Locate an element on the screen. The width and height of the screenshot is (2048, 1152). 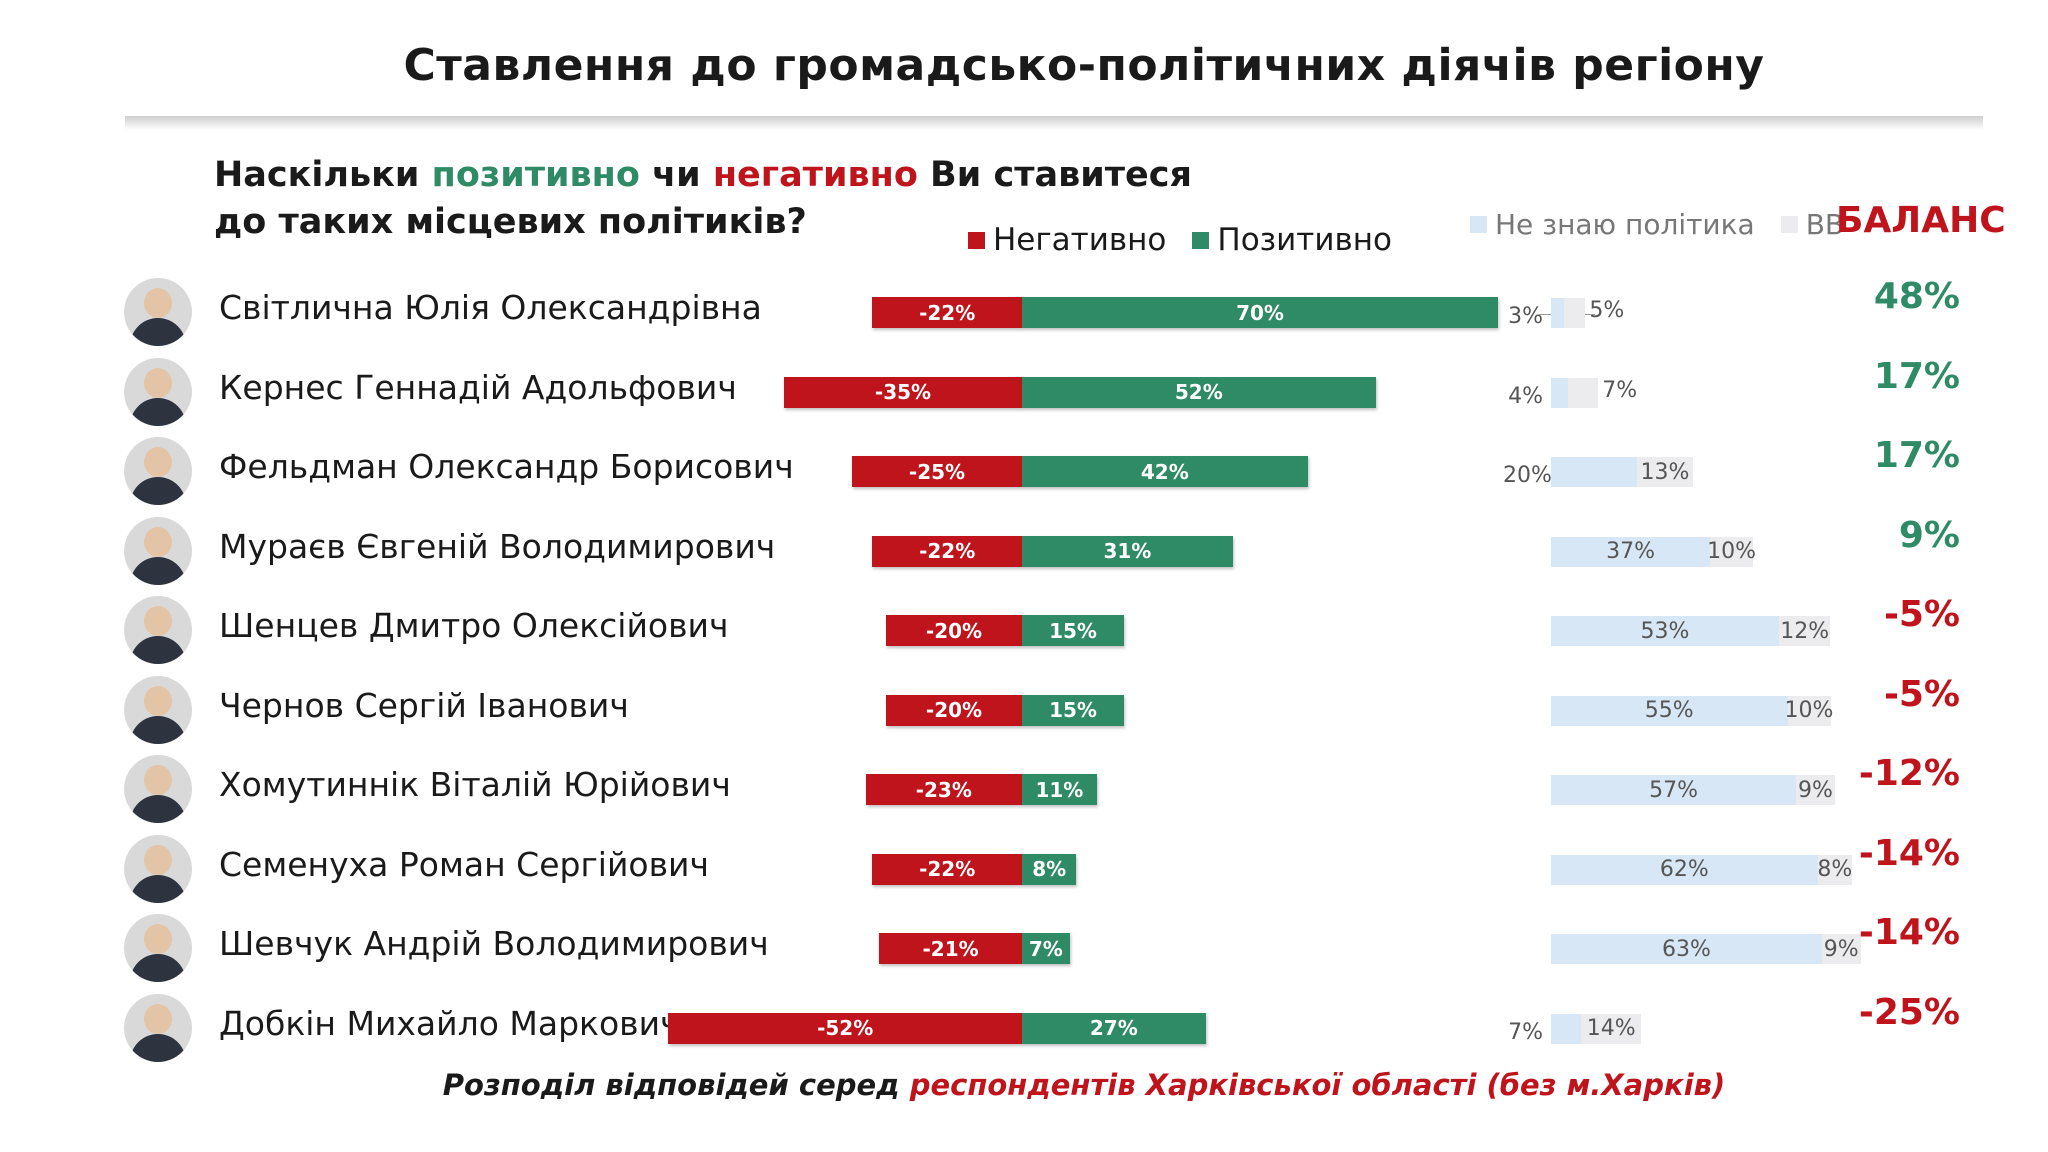
balance-value: -25% is located at coordinates (1909, 1012).